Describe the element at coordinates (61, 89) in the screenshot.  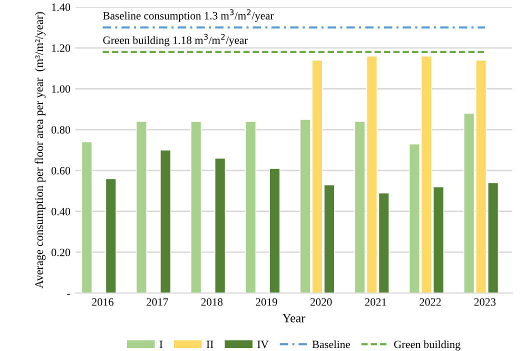
I see `y-tick-label: 1.00` at that location.